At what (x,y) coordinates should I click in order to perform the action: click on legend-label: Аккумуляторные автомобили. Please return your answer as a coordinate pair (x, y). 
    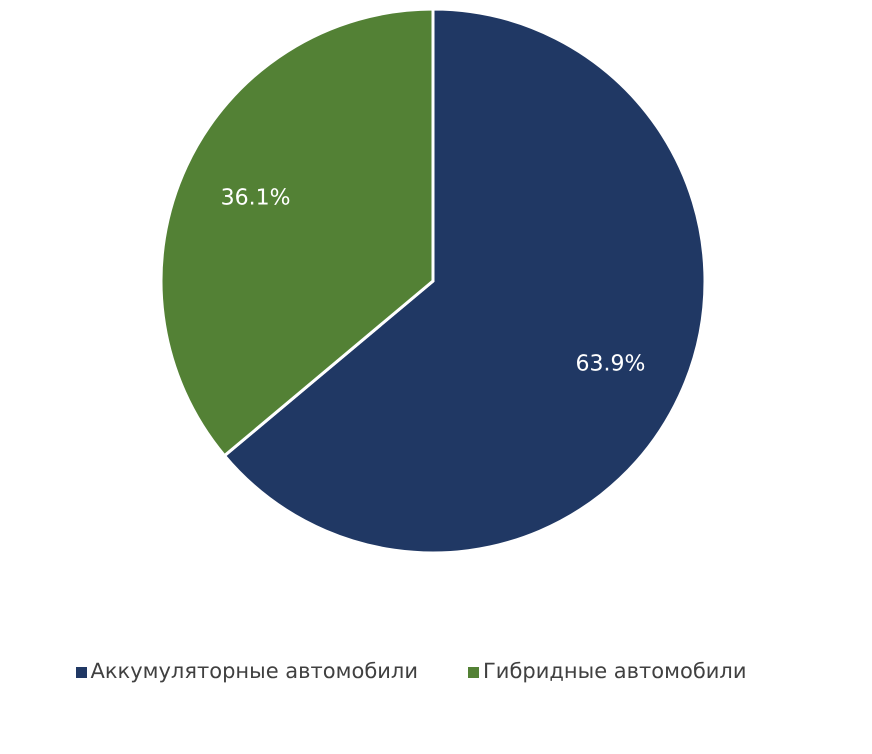
    Looking at the image, I should click on (254, 671).